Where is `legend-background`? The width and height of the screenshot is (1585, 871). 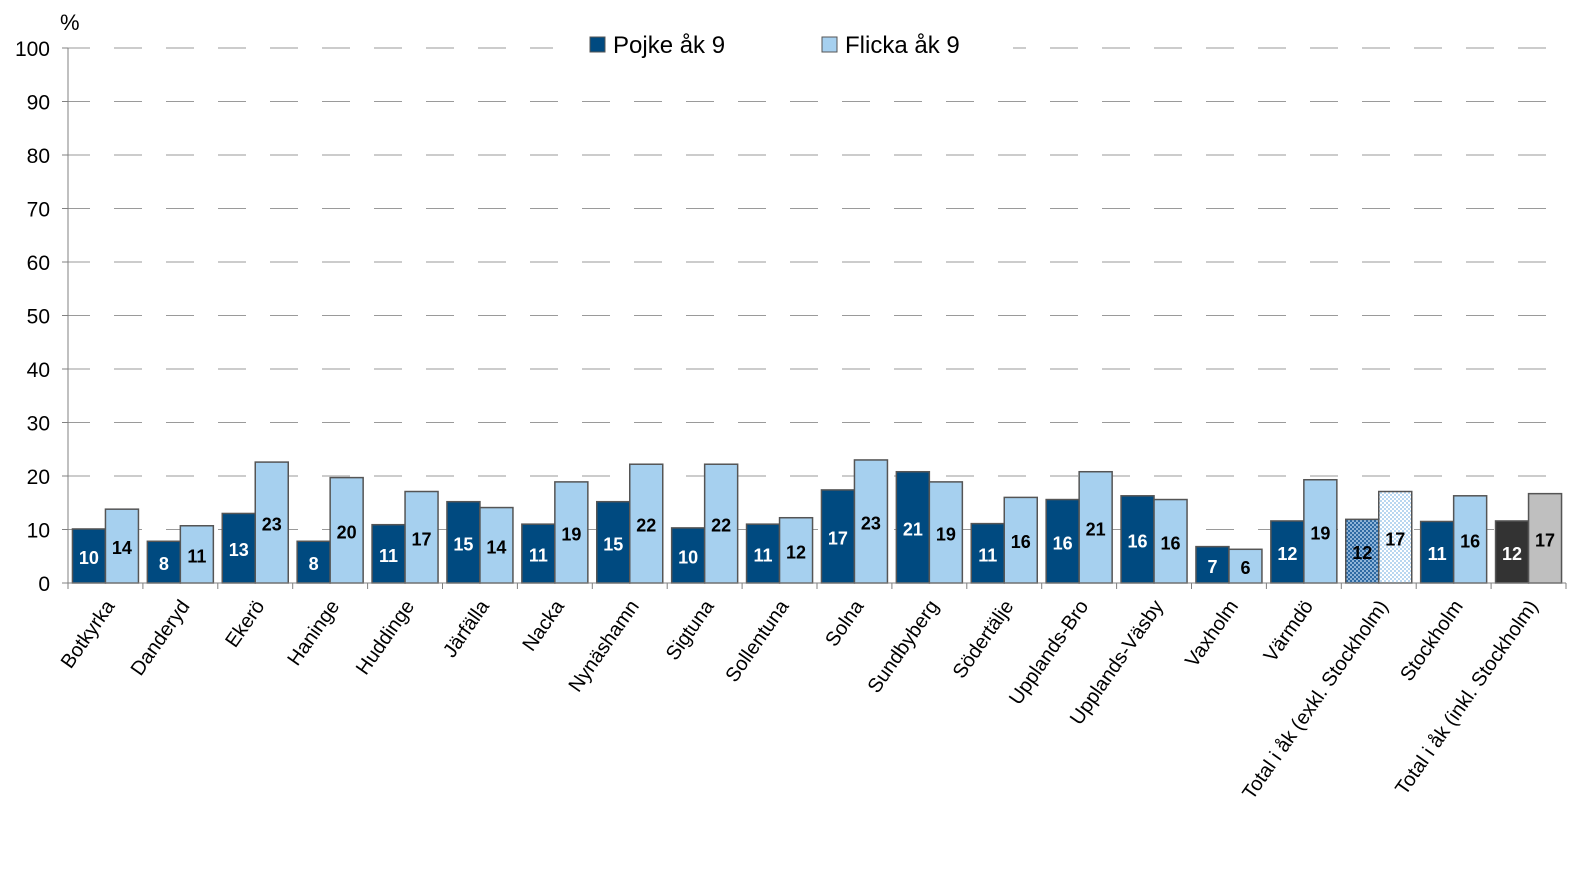 legend-background is located at coordinates (783, 46).